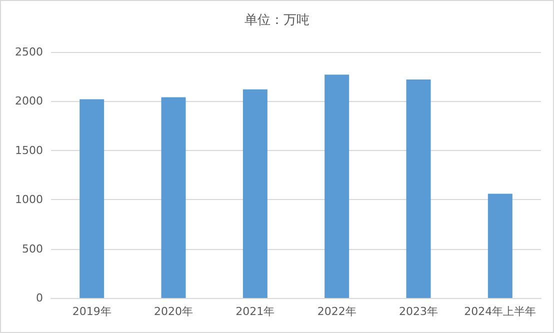 The width and height of the screenshot is (554, 333). I want to click on y-tick-label: 2000, so click(29, 101).